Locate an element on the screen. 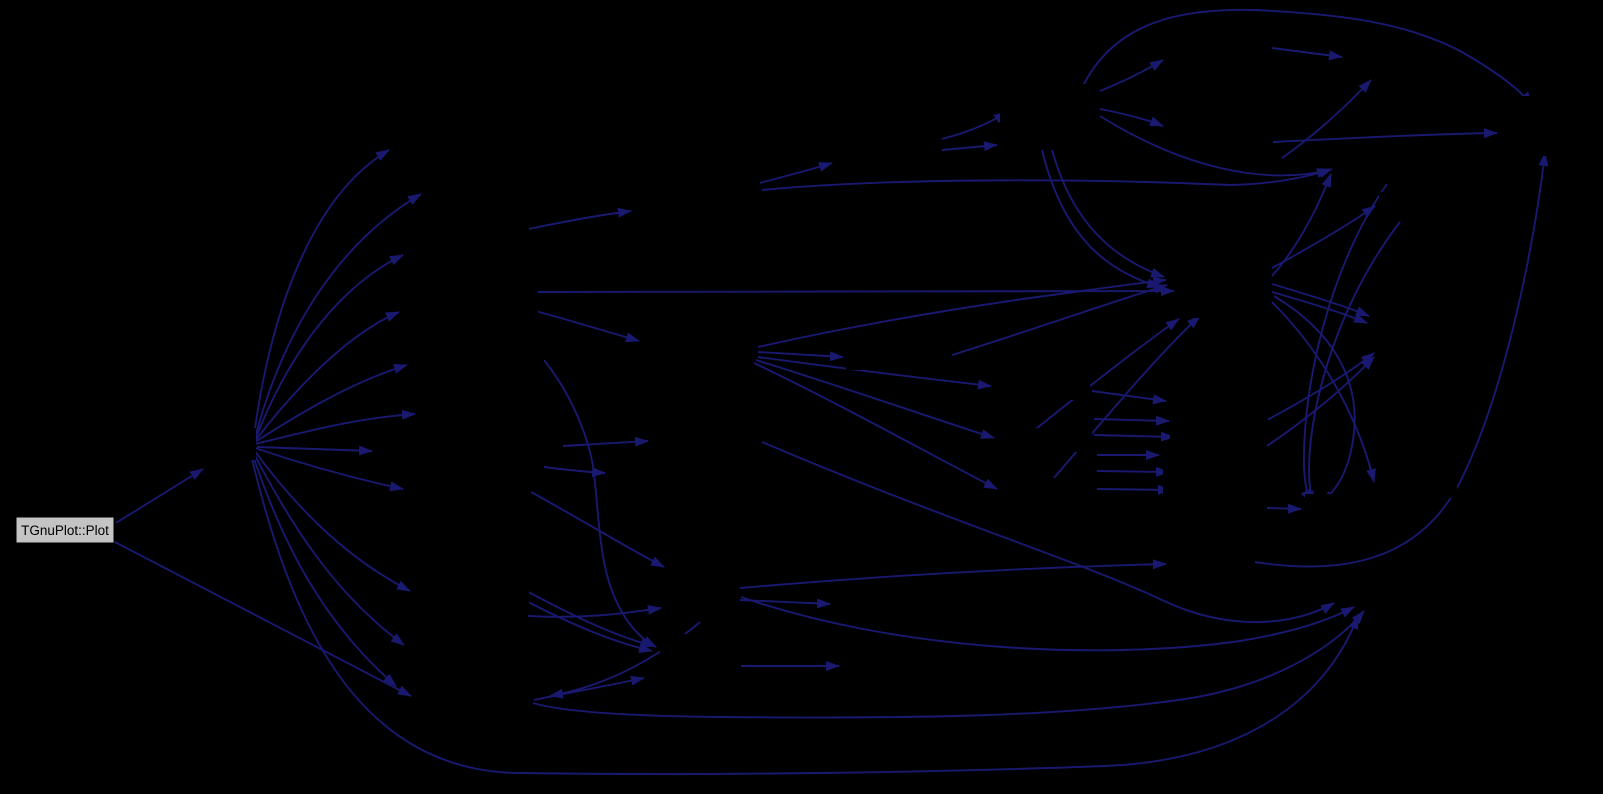 This screenshot has width=1603, height=794. graph-edge-c3-r1 is located at coordinates (1121, 404).